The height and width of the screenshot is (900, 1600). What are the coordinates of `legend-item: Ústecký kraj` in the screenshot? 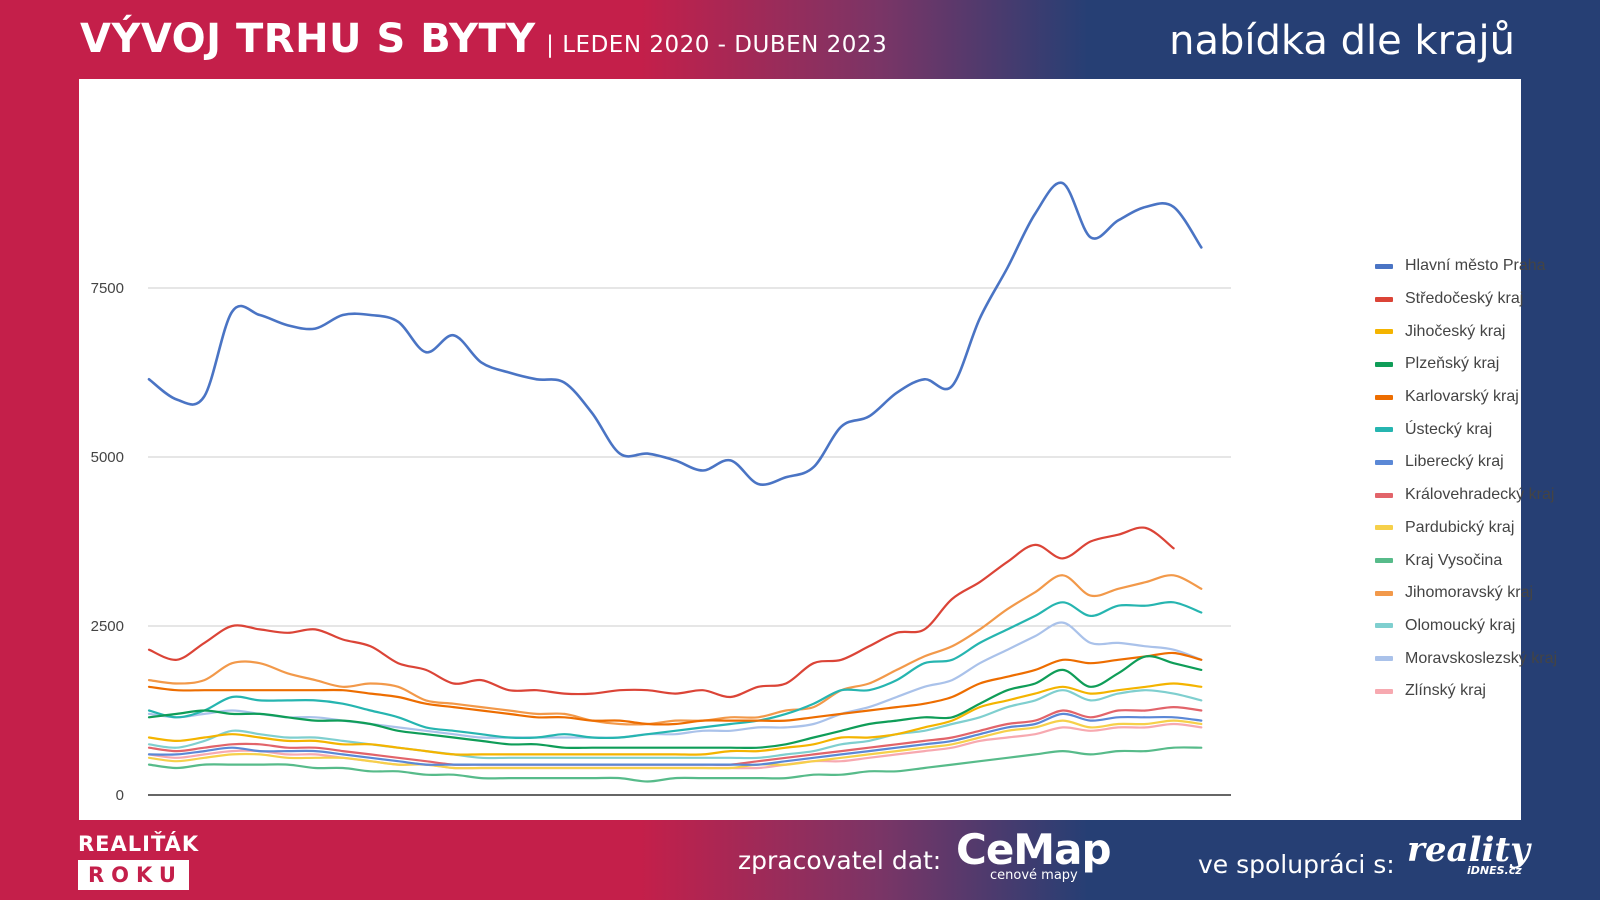 It's located at (1466, 429).